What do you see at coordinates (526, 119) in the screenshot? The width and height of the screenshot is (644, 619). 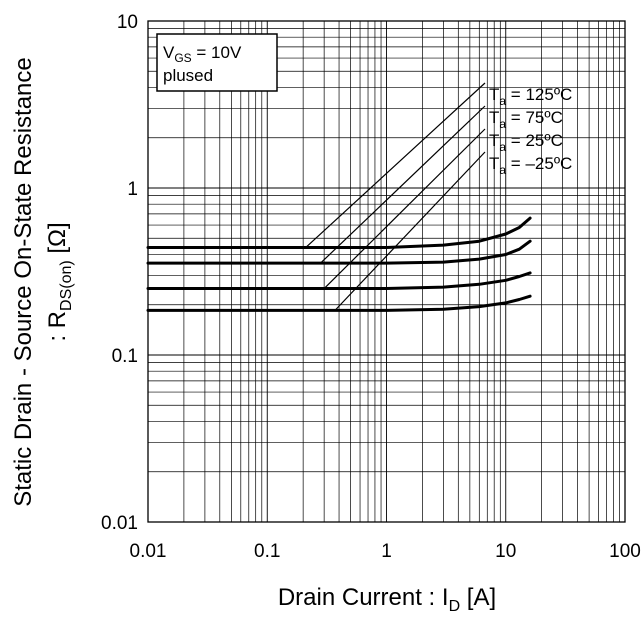 I see `series-label: Ta = 75ºC` at bounding box center [526, 119].